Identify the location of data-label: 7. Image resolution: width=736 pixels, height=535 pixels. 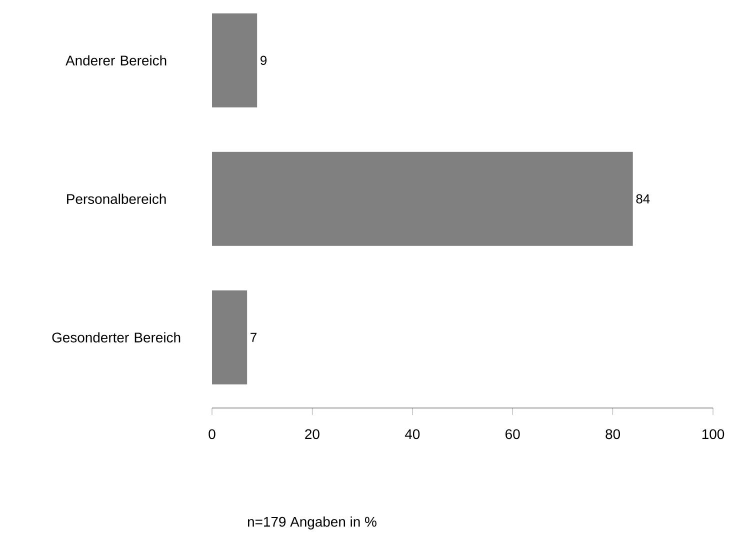
(253, 337).